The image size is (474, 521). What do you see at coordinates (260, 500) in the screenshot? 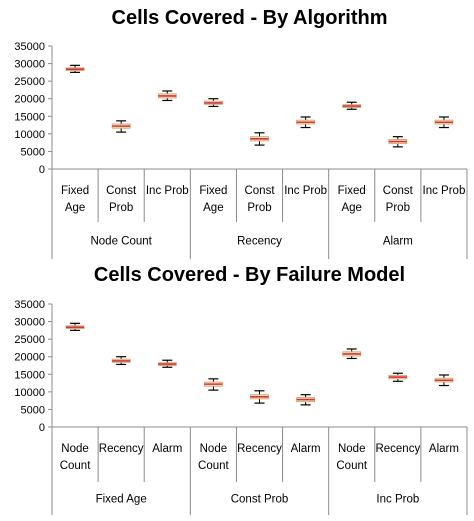
I see `group-label: Const Prob` at bounding box center [260, 500].